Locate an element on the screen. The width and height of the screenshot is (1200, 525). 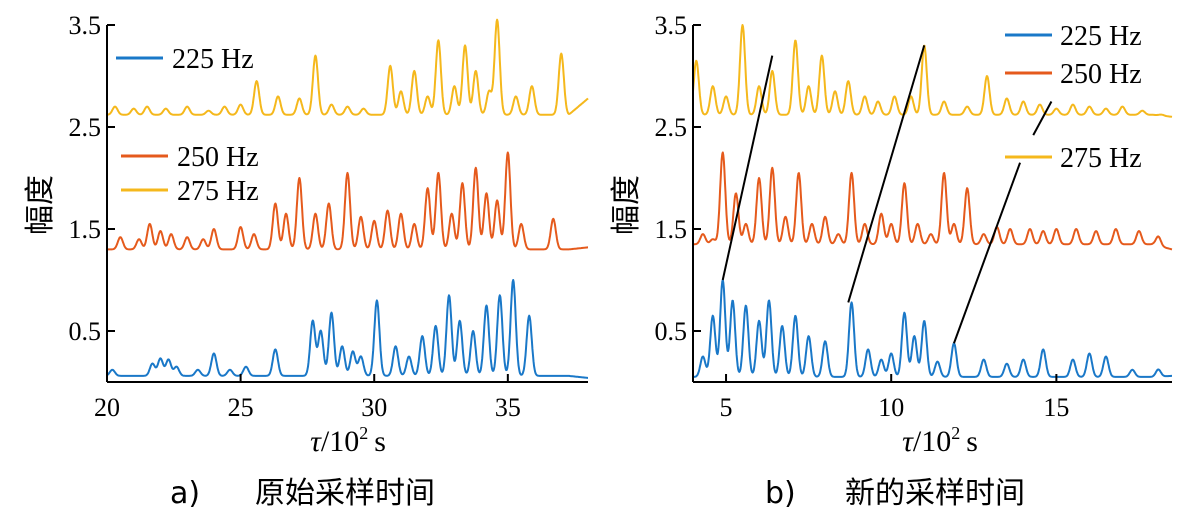
panel-a-y-tick-label: 2.5 is located at coordinates (85, 127).